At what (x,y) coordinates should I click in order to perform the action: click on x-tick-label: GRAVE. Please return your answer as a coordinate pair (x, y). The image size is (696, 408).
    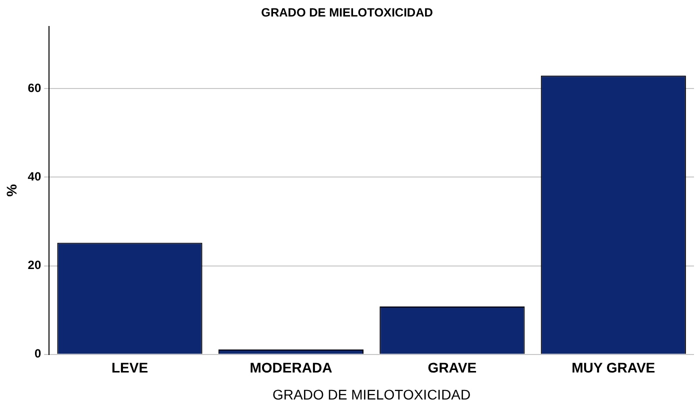
    Looking at the image, I should click on (452, 368).